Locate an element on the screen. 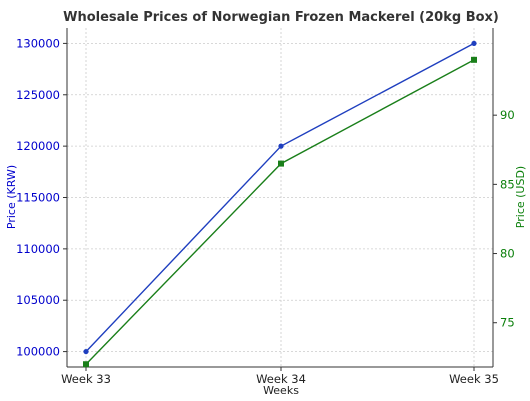  y-left-tick-label: 105000 is located at coordinates (38, 300).